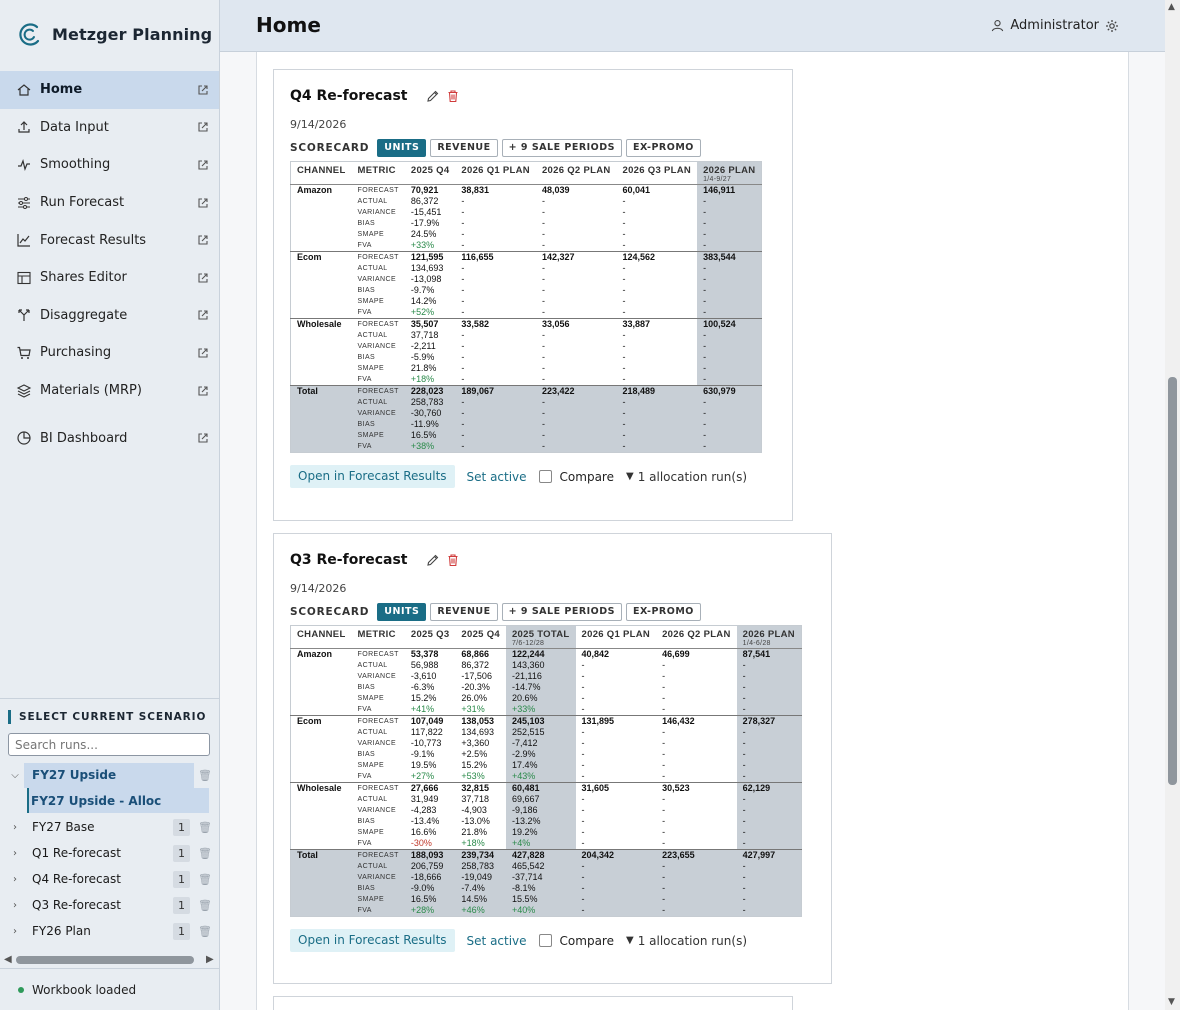 This screenshot has width=1180, height=1010. What do you see at coordinates (423, 832) in the screenshot?
I see `value-cell: 16.6%` at bounding box center [423, 832].